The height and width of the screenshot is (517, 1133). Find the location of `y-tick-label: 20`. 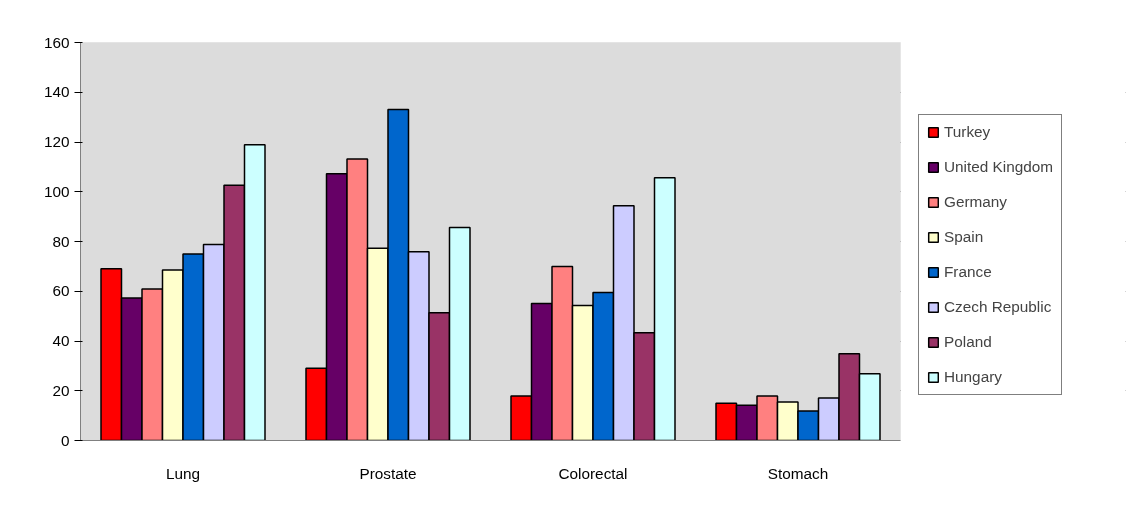

y-tick-label: 20 is located at coordinates (61, 390).